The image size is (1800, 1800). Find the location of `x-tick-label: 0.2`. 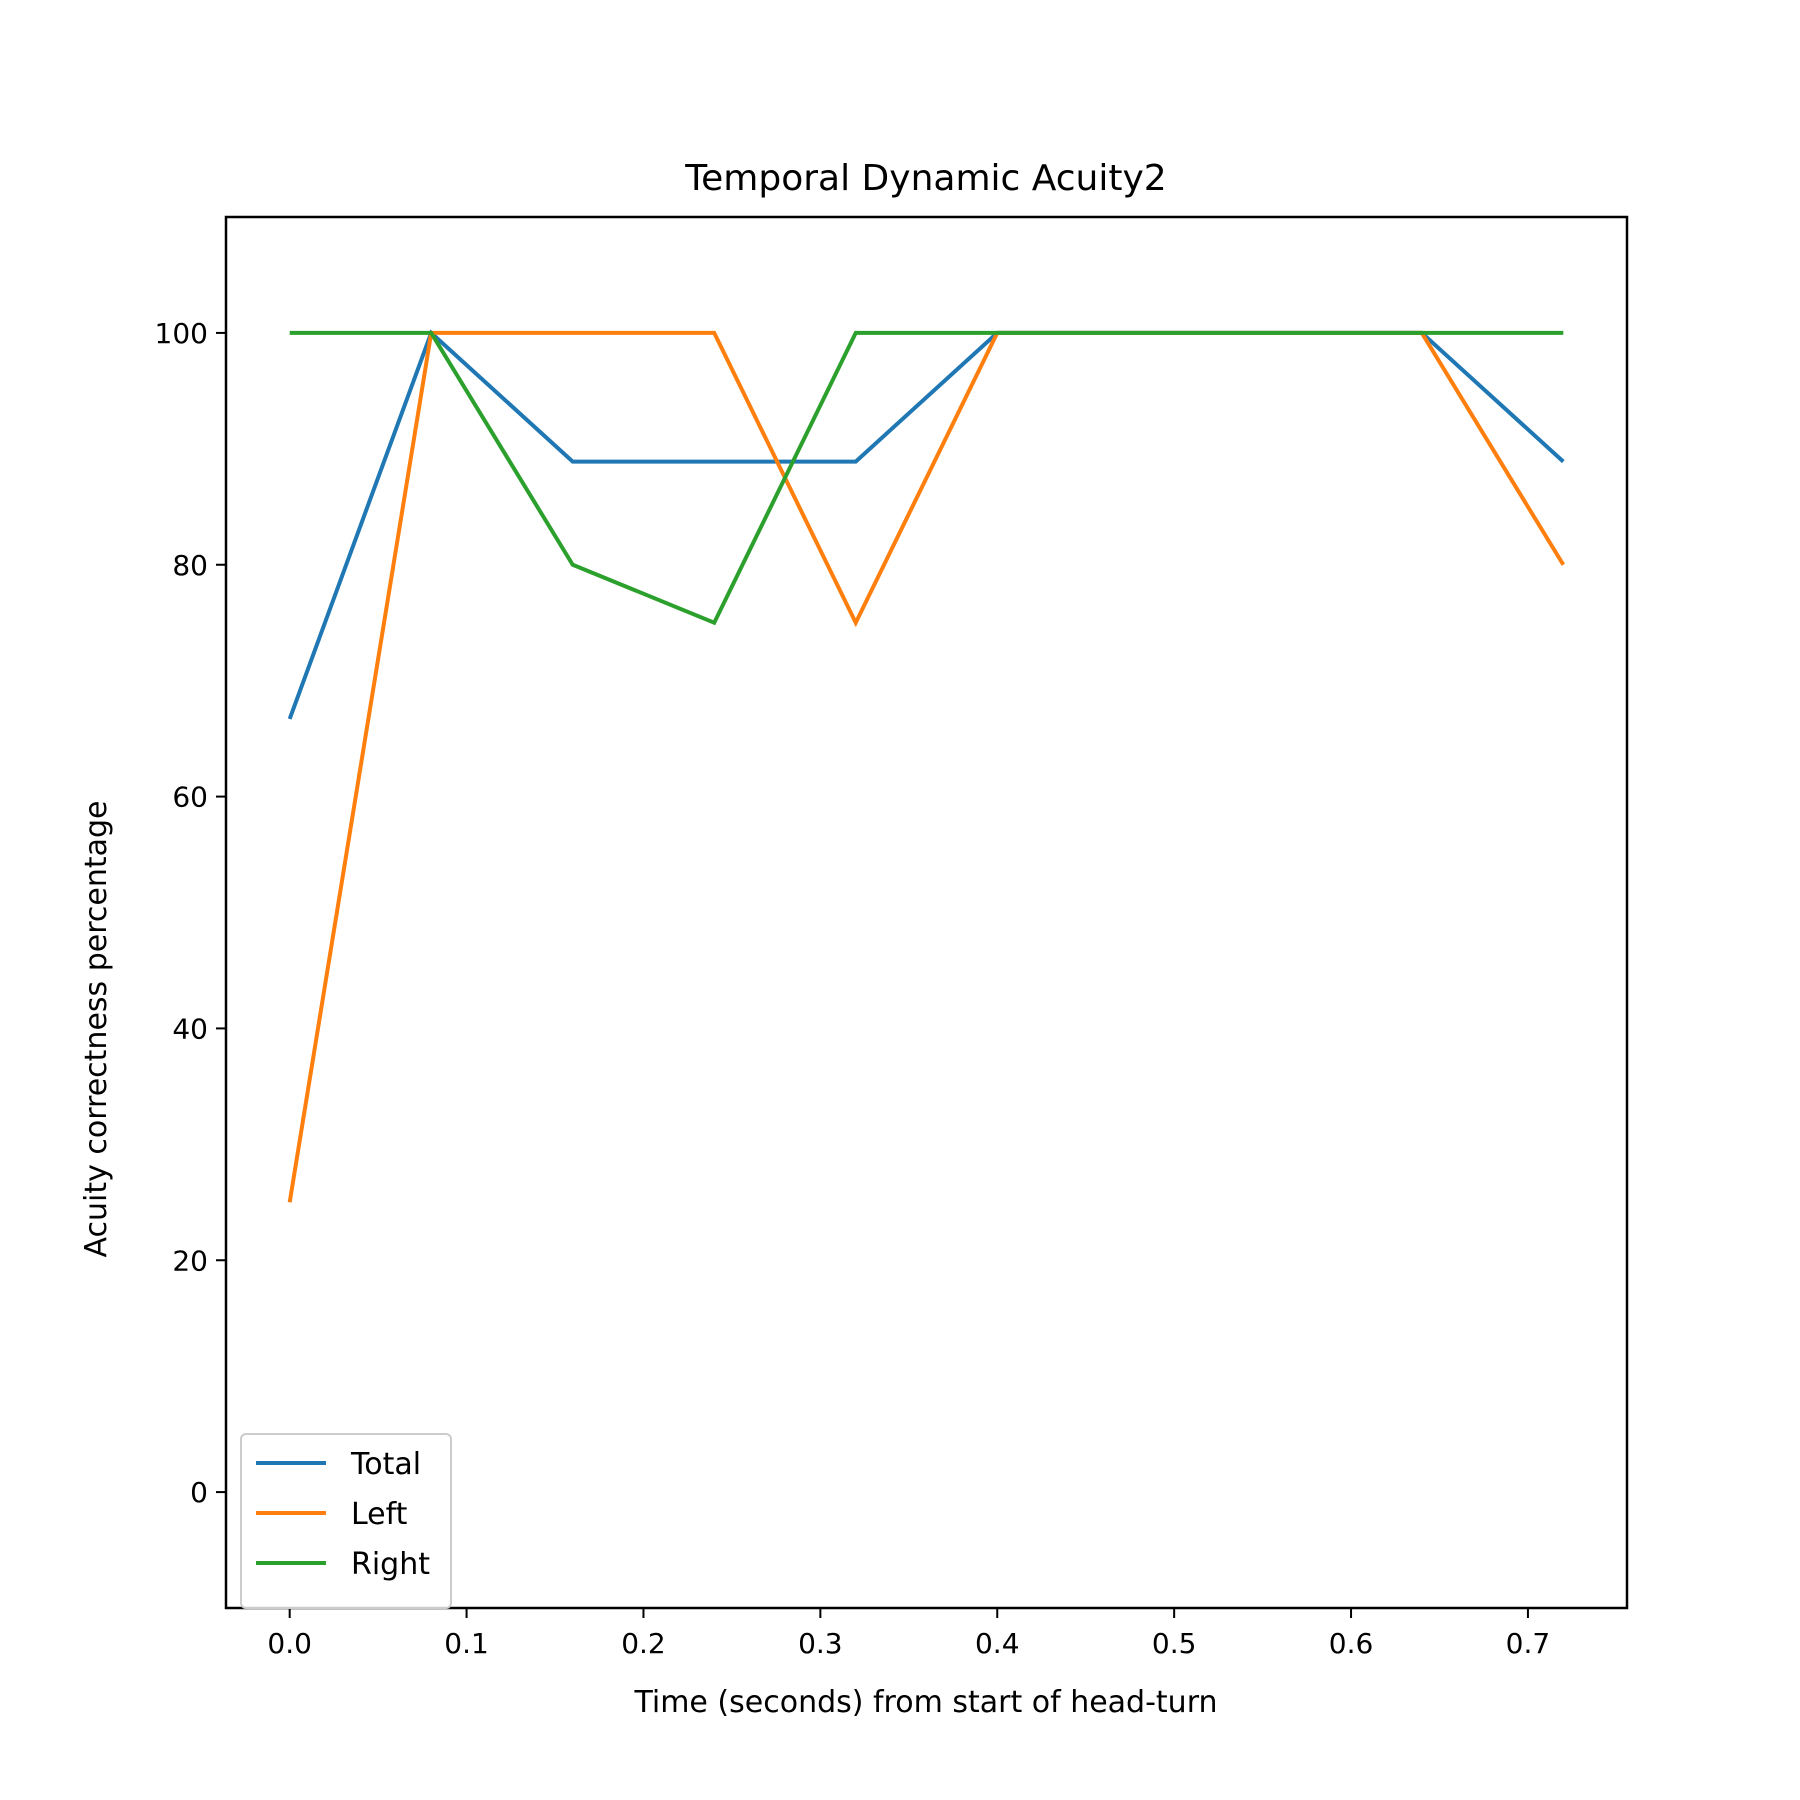

x-tick-label: 0.2 is located at coordinates (643, 1643).